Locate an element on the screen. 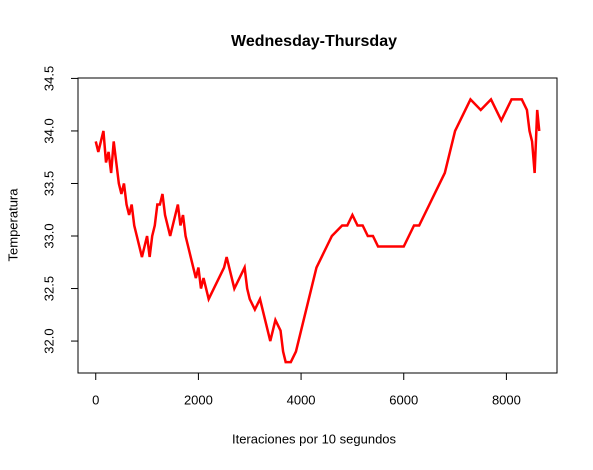  y-tick-label: 32.0 is located at coordinates (48, 340).